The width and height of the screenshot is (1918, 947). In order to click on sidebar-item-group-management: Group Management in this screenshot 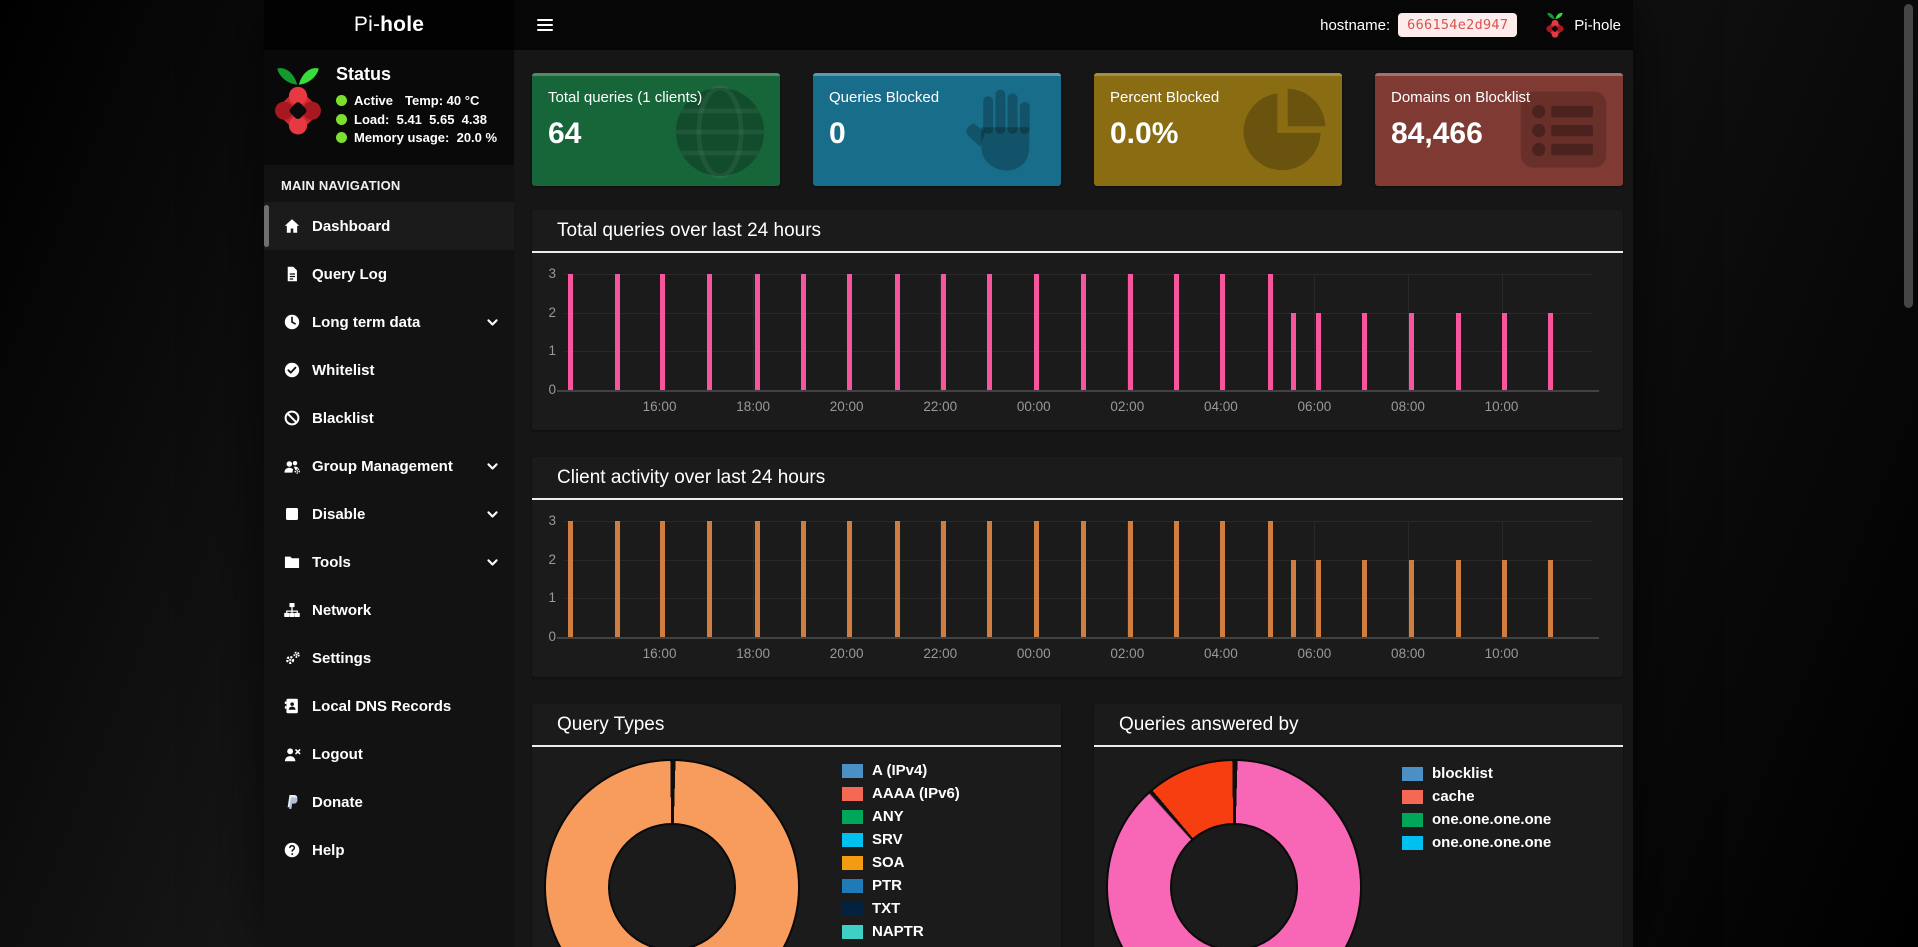, I will do `click(389, 466)`.